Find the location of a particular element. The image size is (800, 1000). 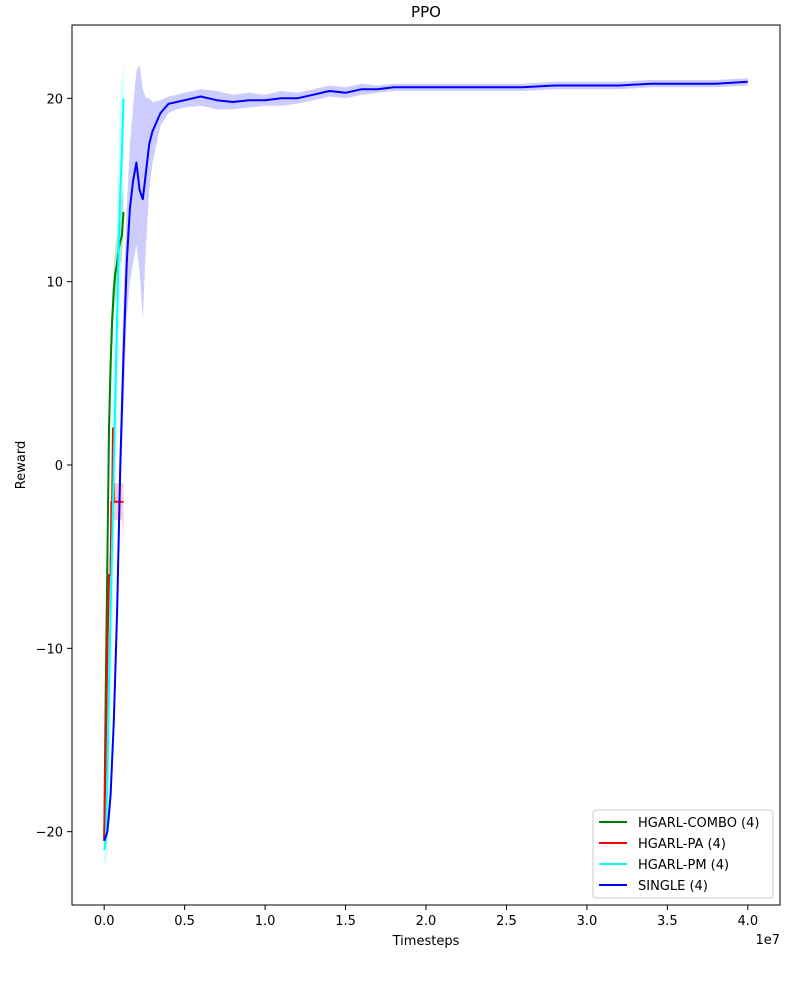

x-axis-label: Timesteps is located at coordinates (426, 941).